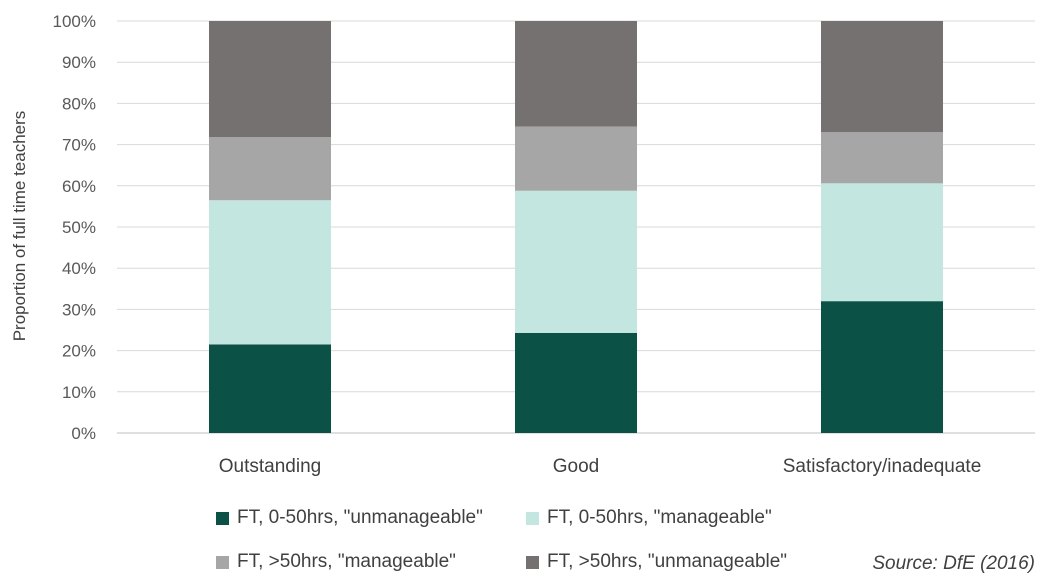 Image resolution: width=1049 pixels, height=578 pixels. I want to click on x-axis-category-labels: Outstanding Good Satisfactory/inadequate, so click(600, 466).